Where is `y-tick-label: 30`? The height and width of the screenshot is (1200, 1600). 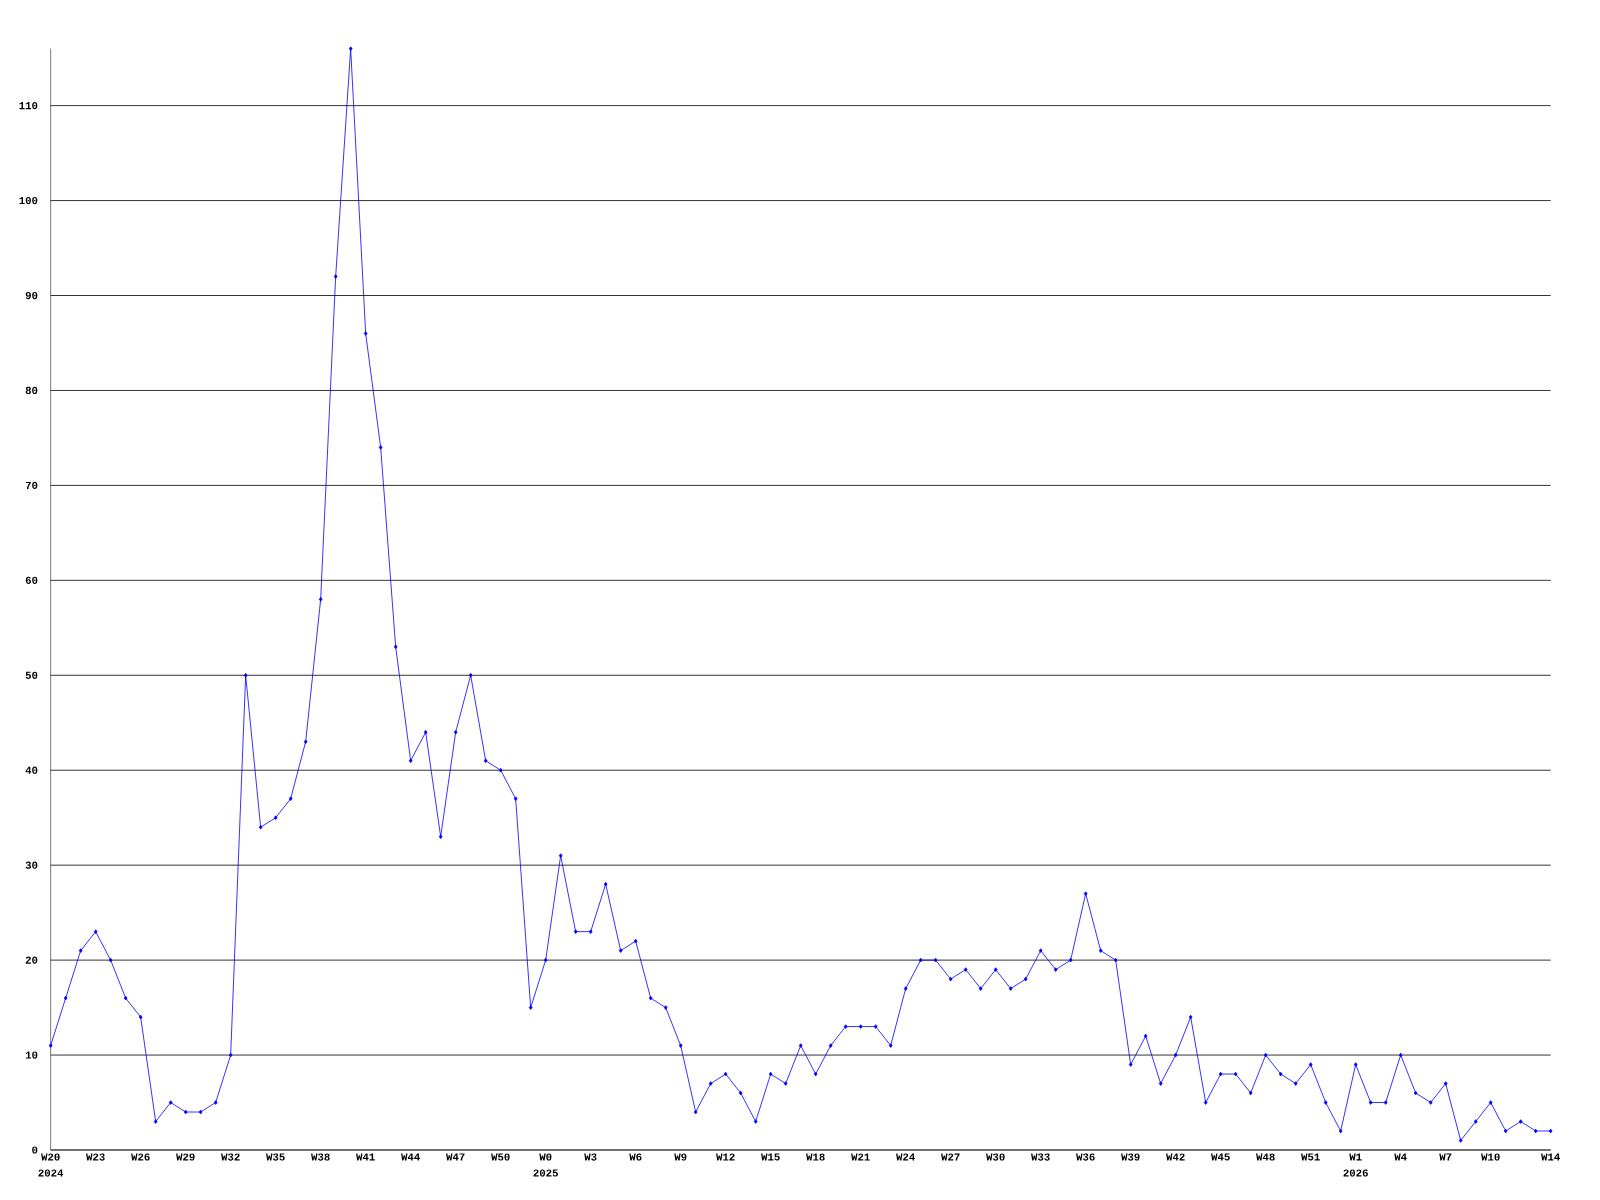 y-tick-label: 30 is located at coordinates (31, 865).